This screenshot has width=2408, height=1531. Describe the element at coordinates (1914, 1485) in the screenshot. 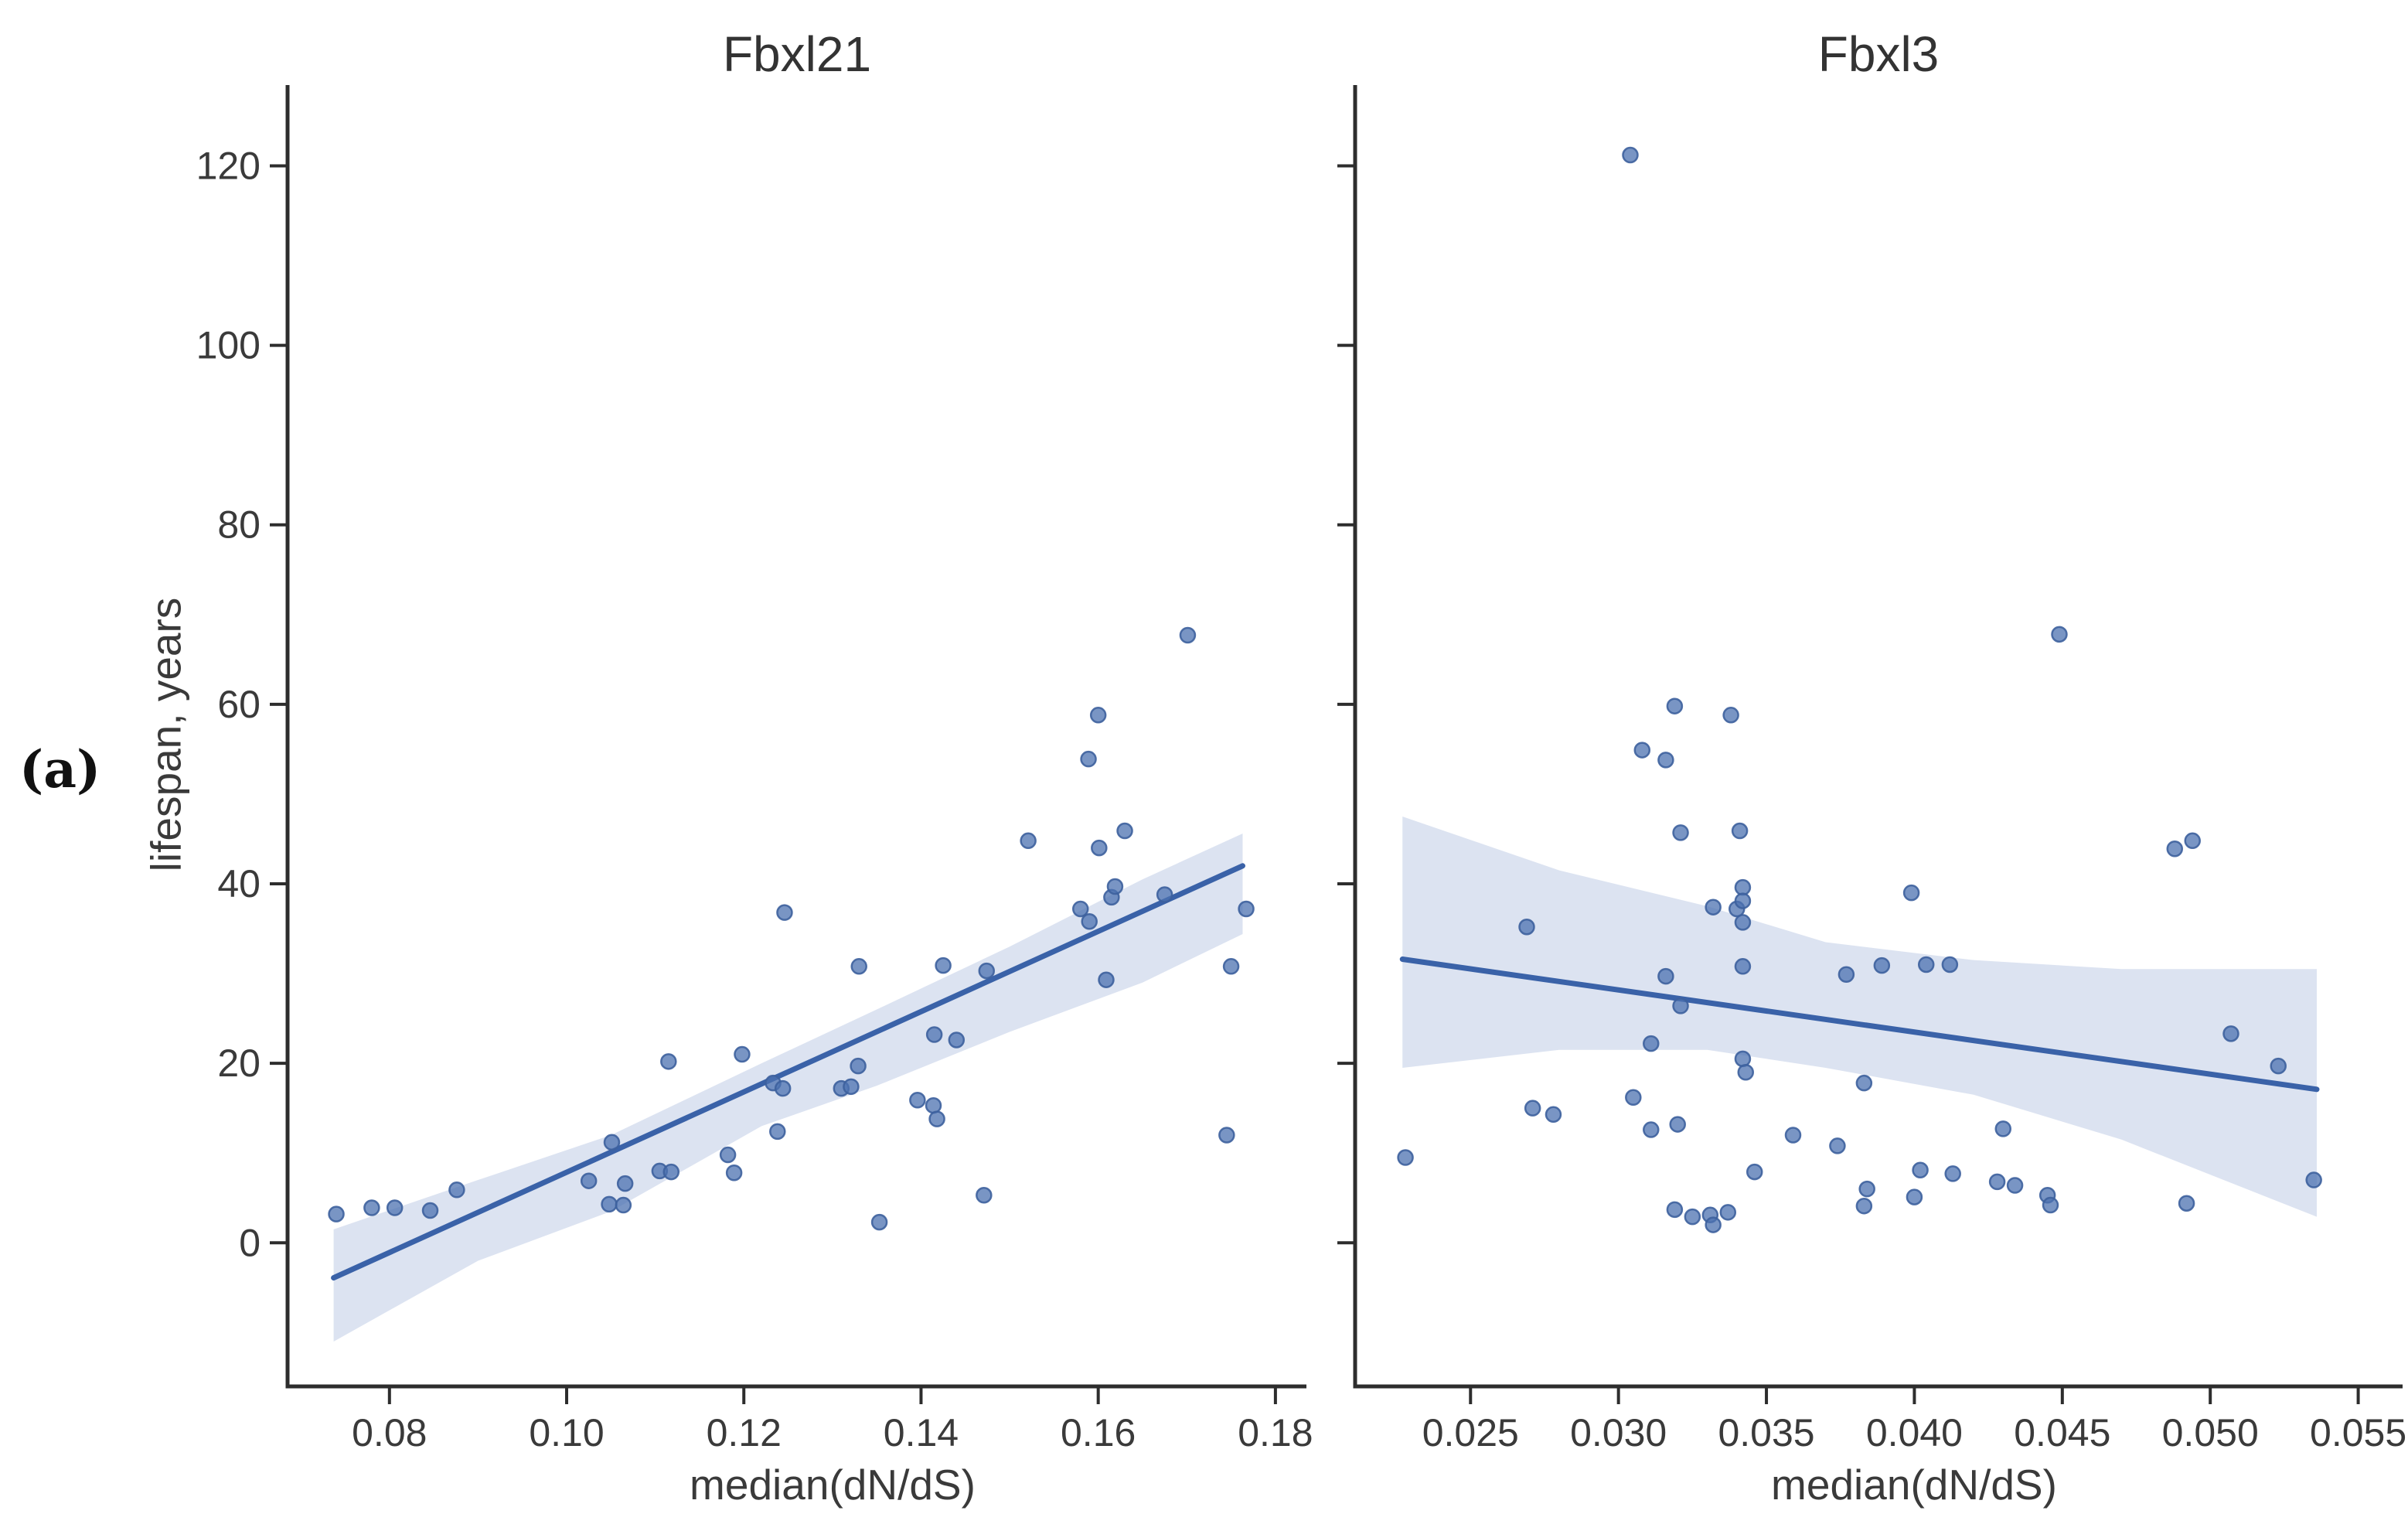

I see `right-x-axis-label: median(dN/dS)` at that location.